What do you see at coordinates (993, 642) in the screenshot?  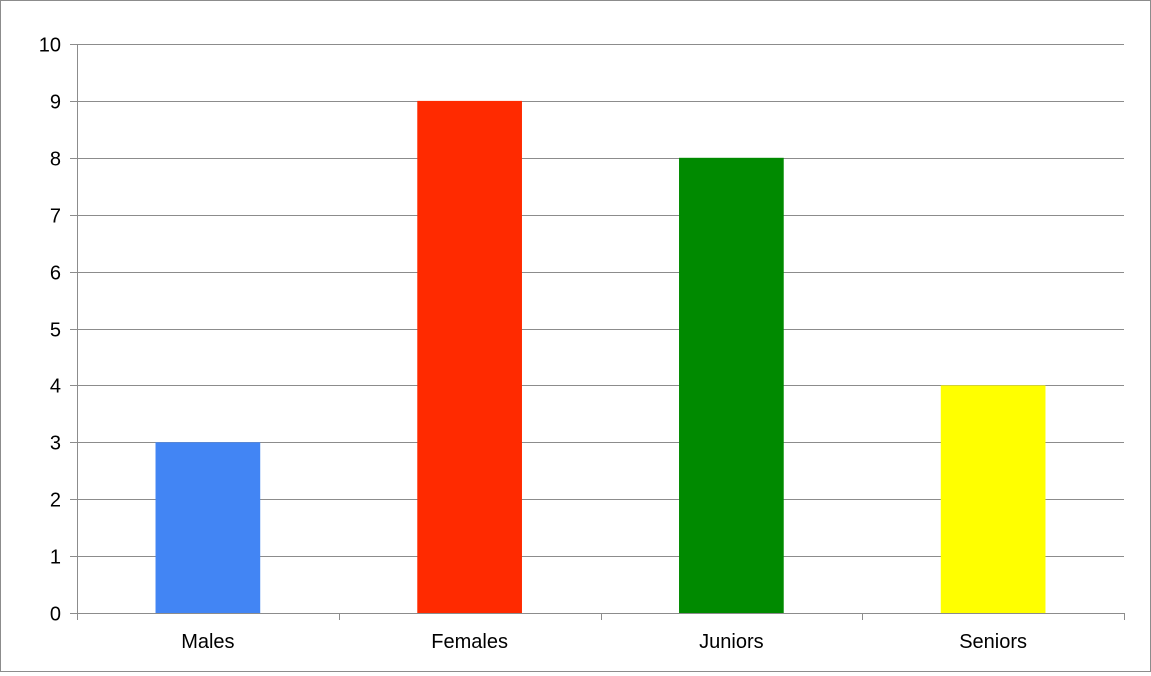 I see `x-tick-label: Seniors` at bounding box center [993, 642].